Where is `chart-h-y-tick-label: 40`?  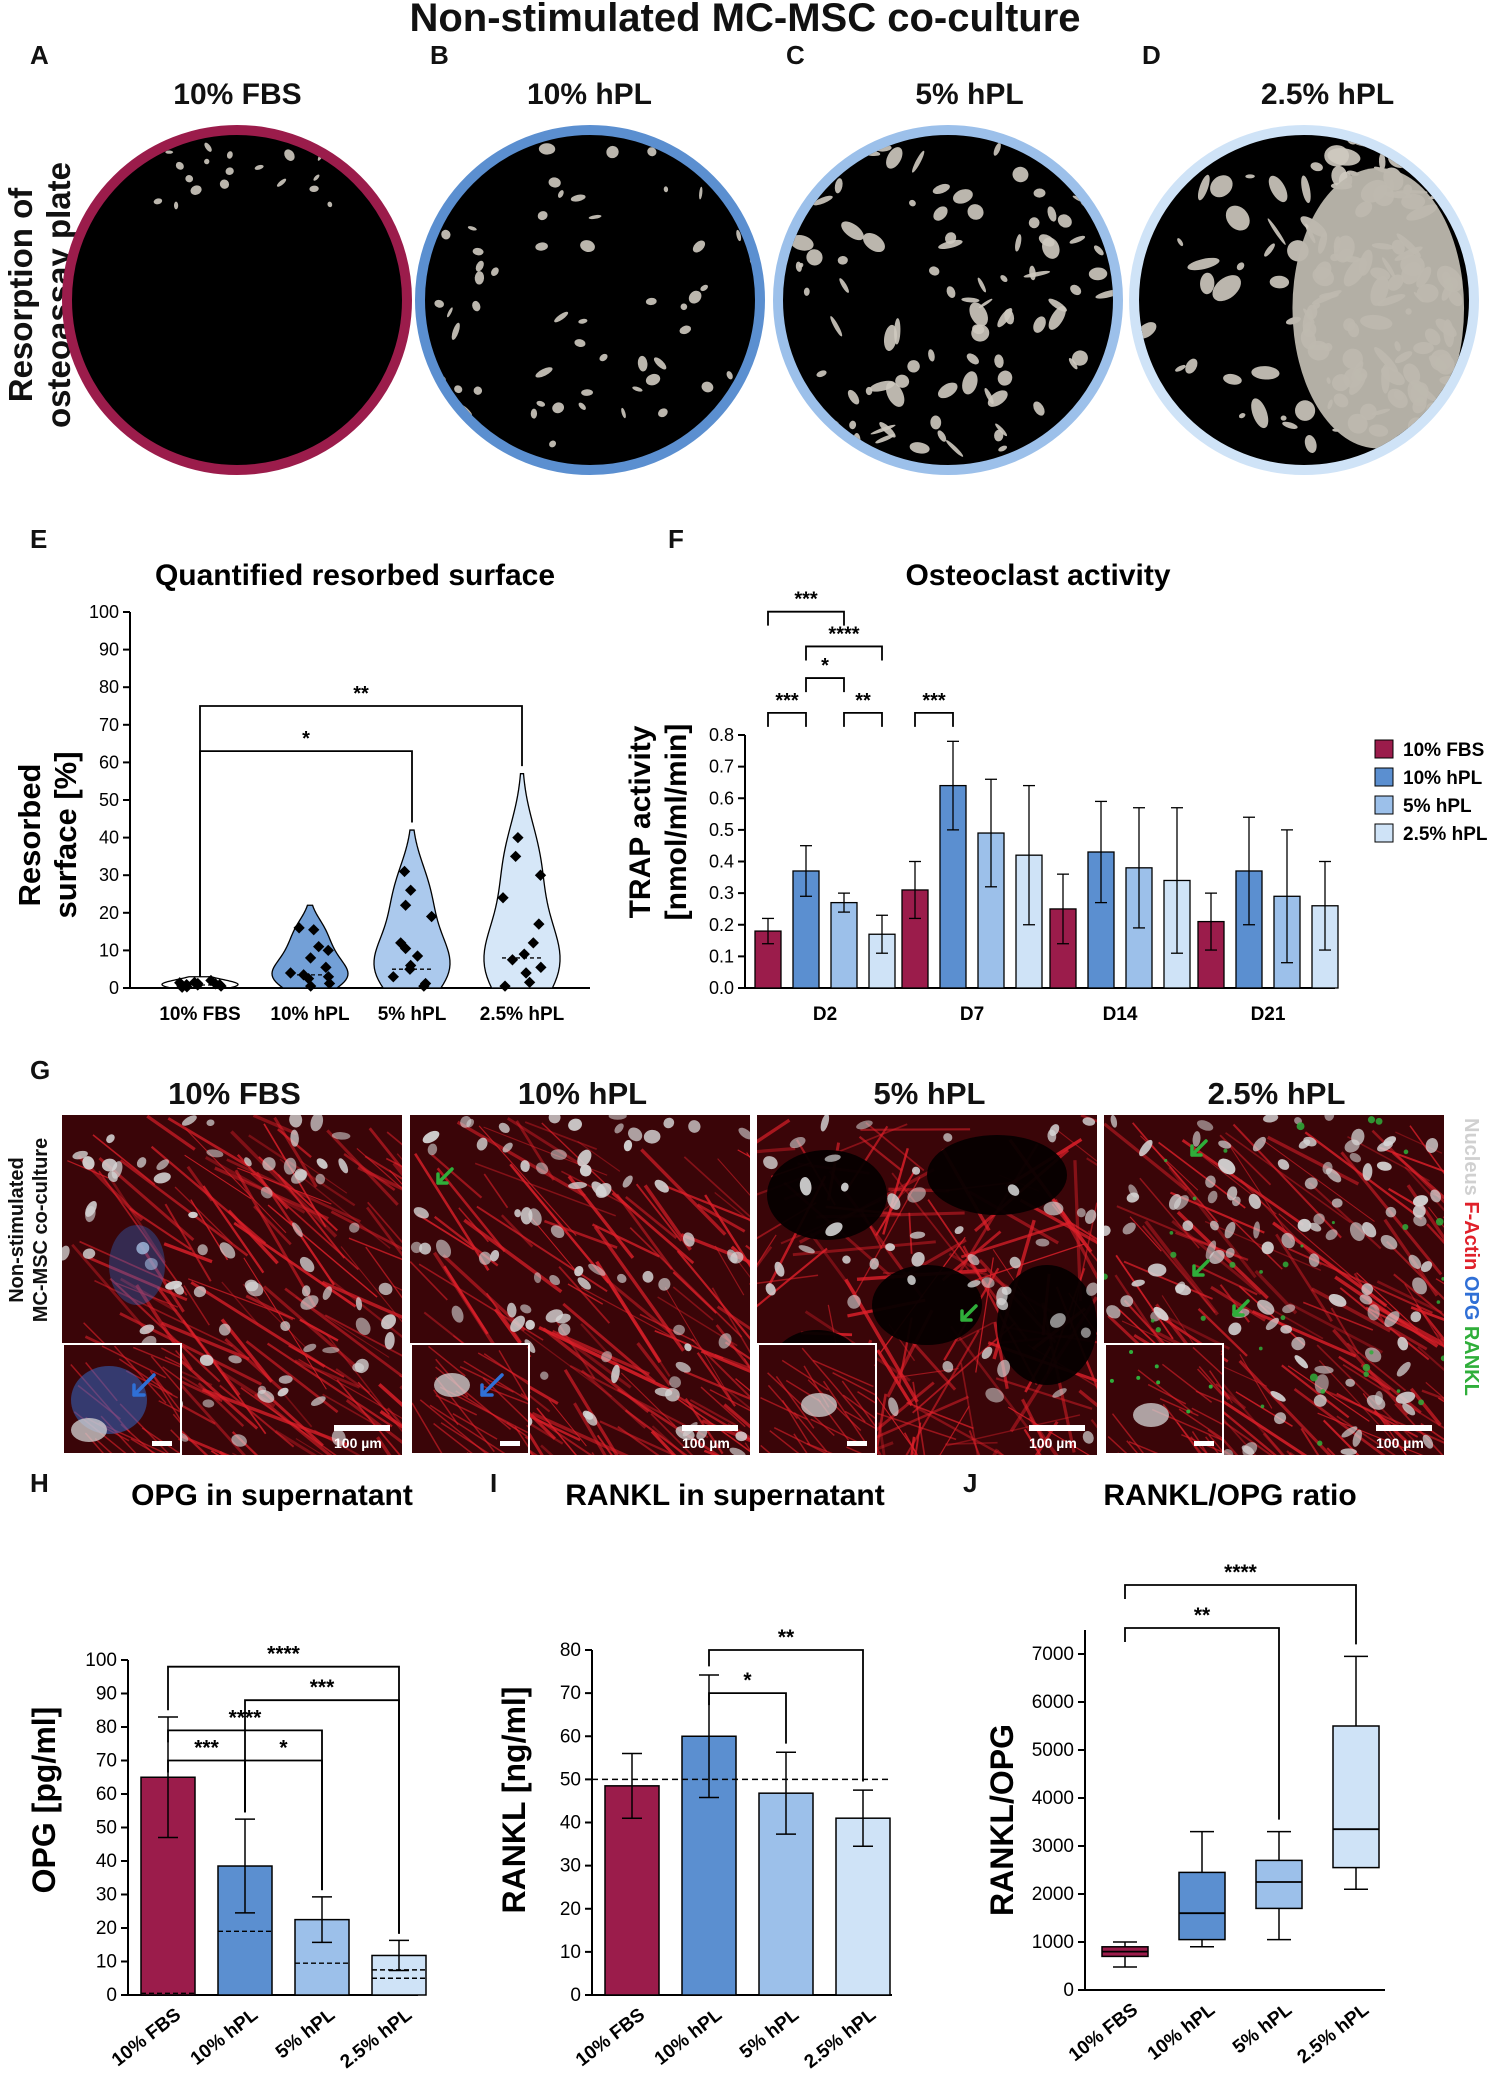
chart-h-y-tick-label: 40 is located at coordinates (106, 1861).